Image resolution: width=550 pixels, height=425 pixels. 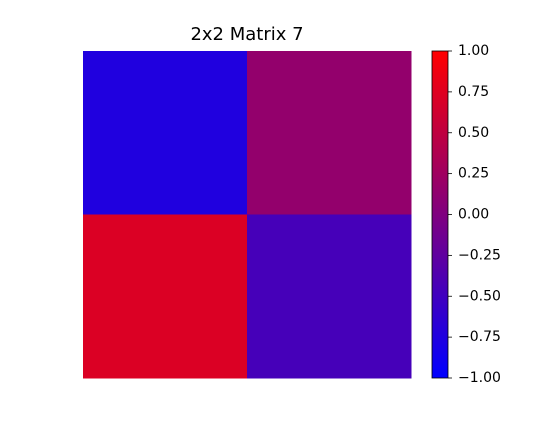 What do you see at coordinates (479, 378) in the screenshot?
I see `colorbar-tick-label: −1.00` at bounding box center [479, 378].